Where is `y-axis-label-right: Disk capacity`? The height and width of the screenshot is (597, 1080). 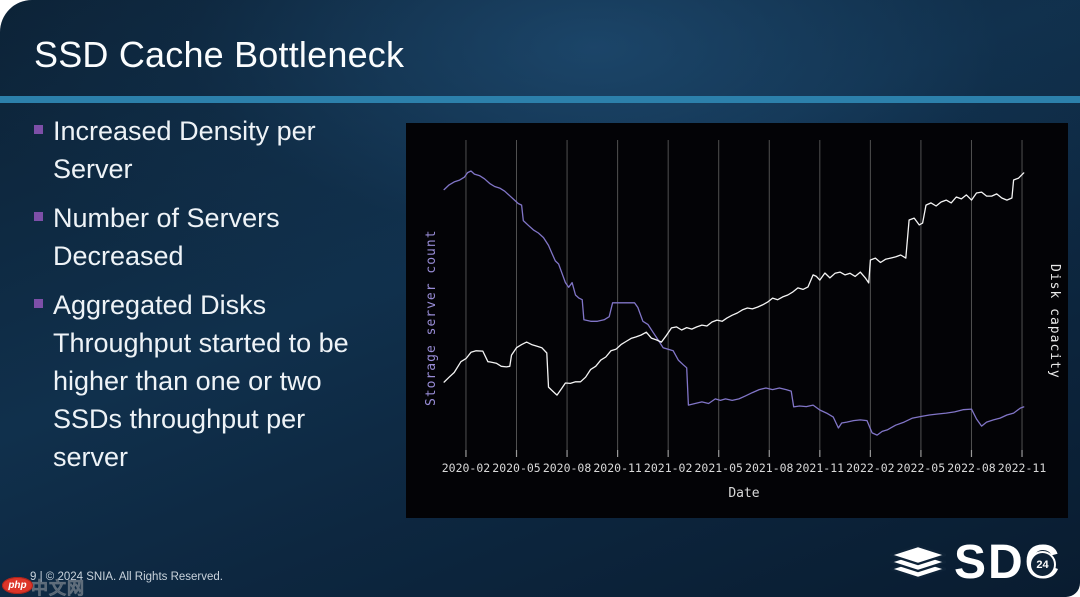 y-axis-label-right: Disk capacity is located at coordinates (1054, 321).